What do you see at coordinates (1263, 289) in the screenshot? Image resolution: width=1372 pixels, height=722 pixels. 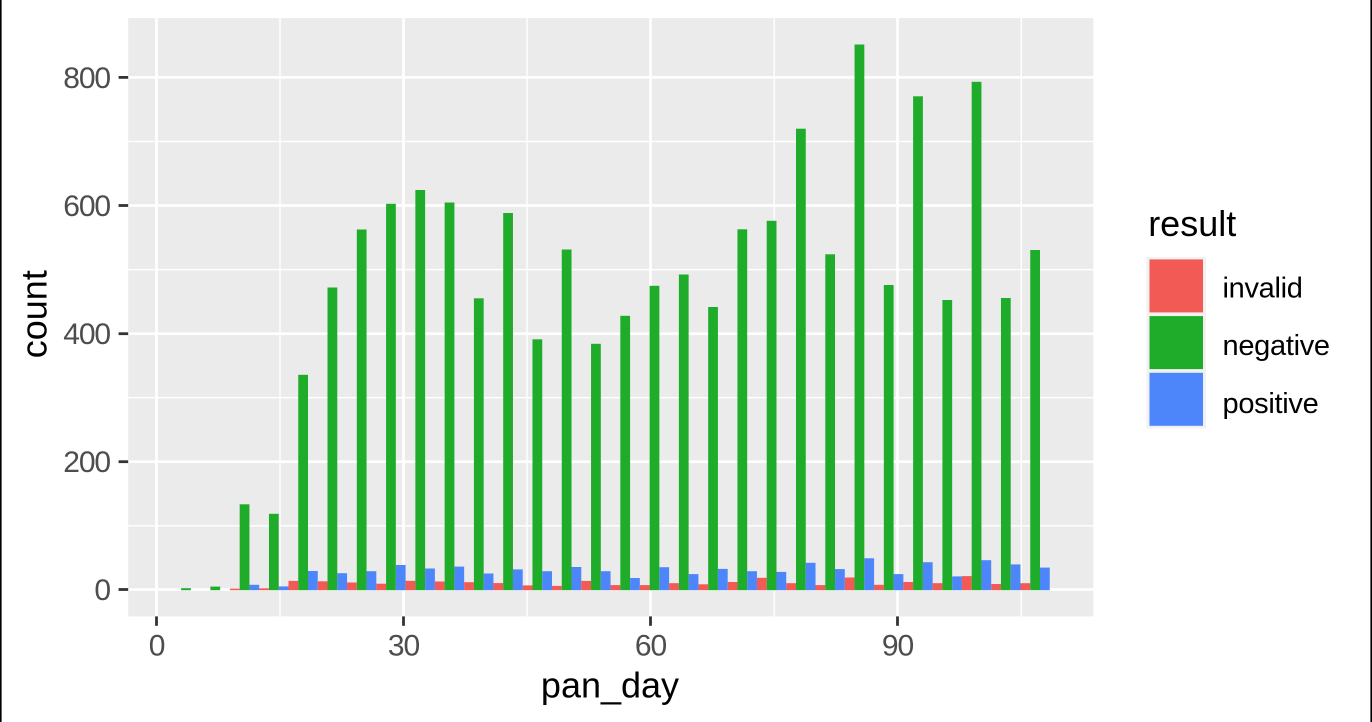 I see `svg-text: invalid` at bounding box center [1263, 289].